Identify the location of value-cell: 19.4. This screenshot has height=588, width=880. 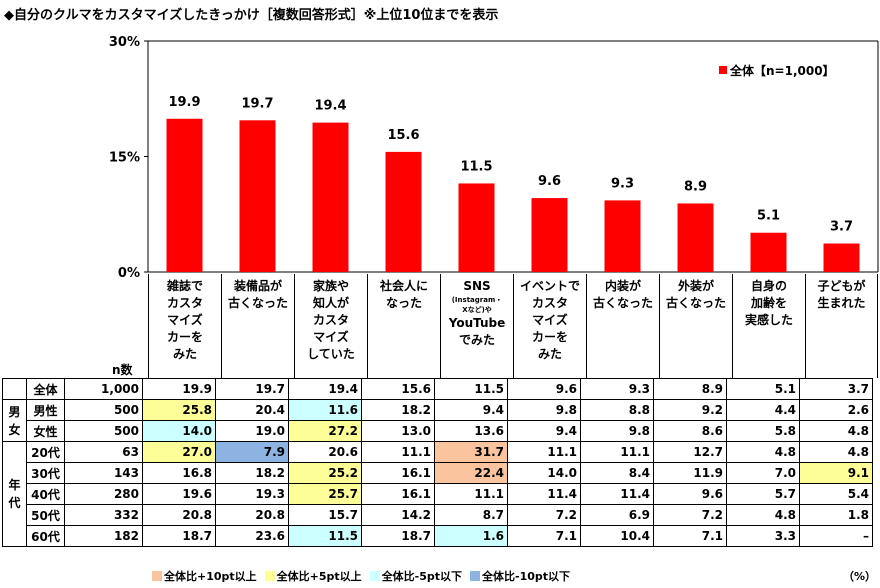
(325, 389).